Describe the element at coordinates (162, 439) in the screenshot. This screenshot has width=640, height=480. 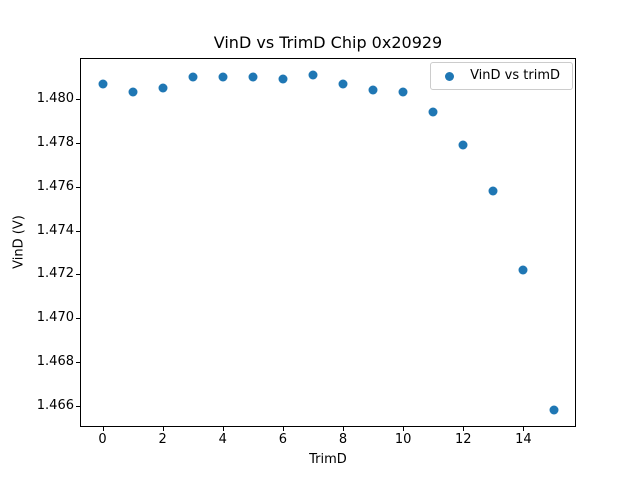
I see `x-tick-label: 2` at that location.